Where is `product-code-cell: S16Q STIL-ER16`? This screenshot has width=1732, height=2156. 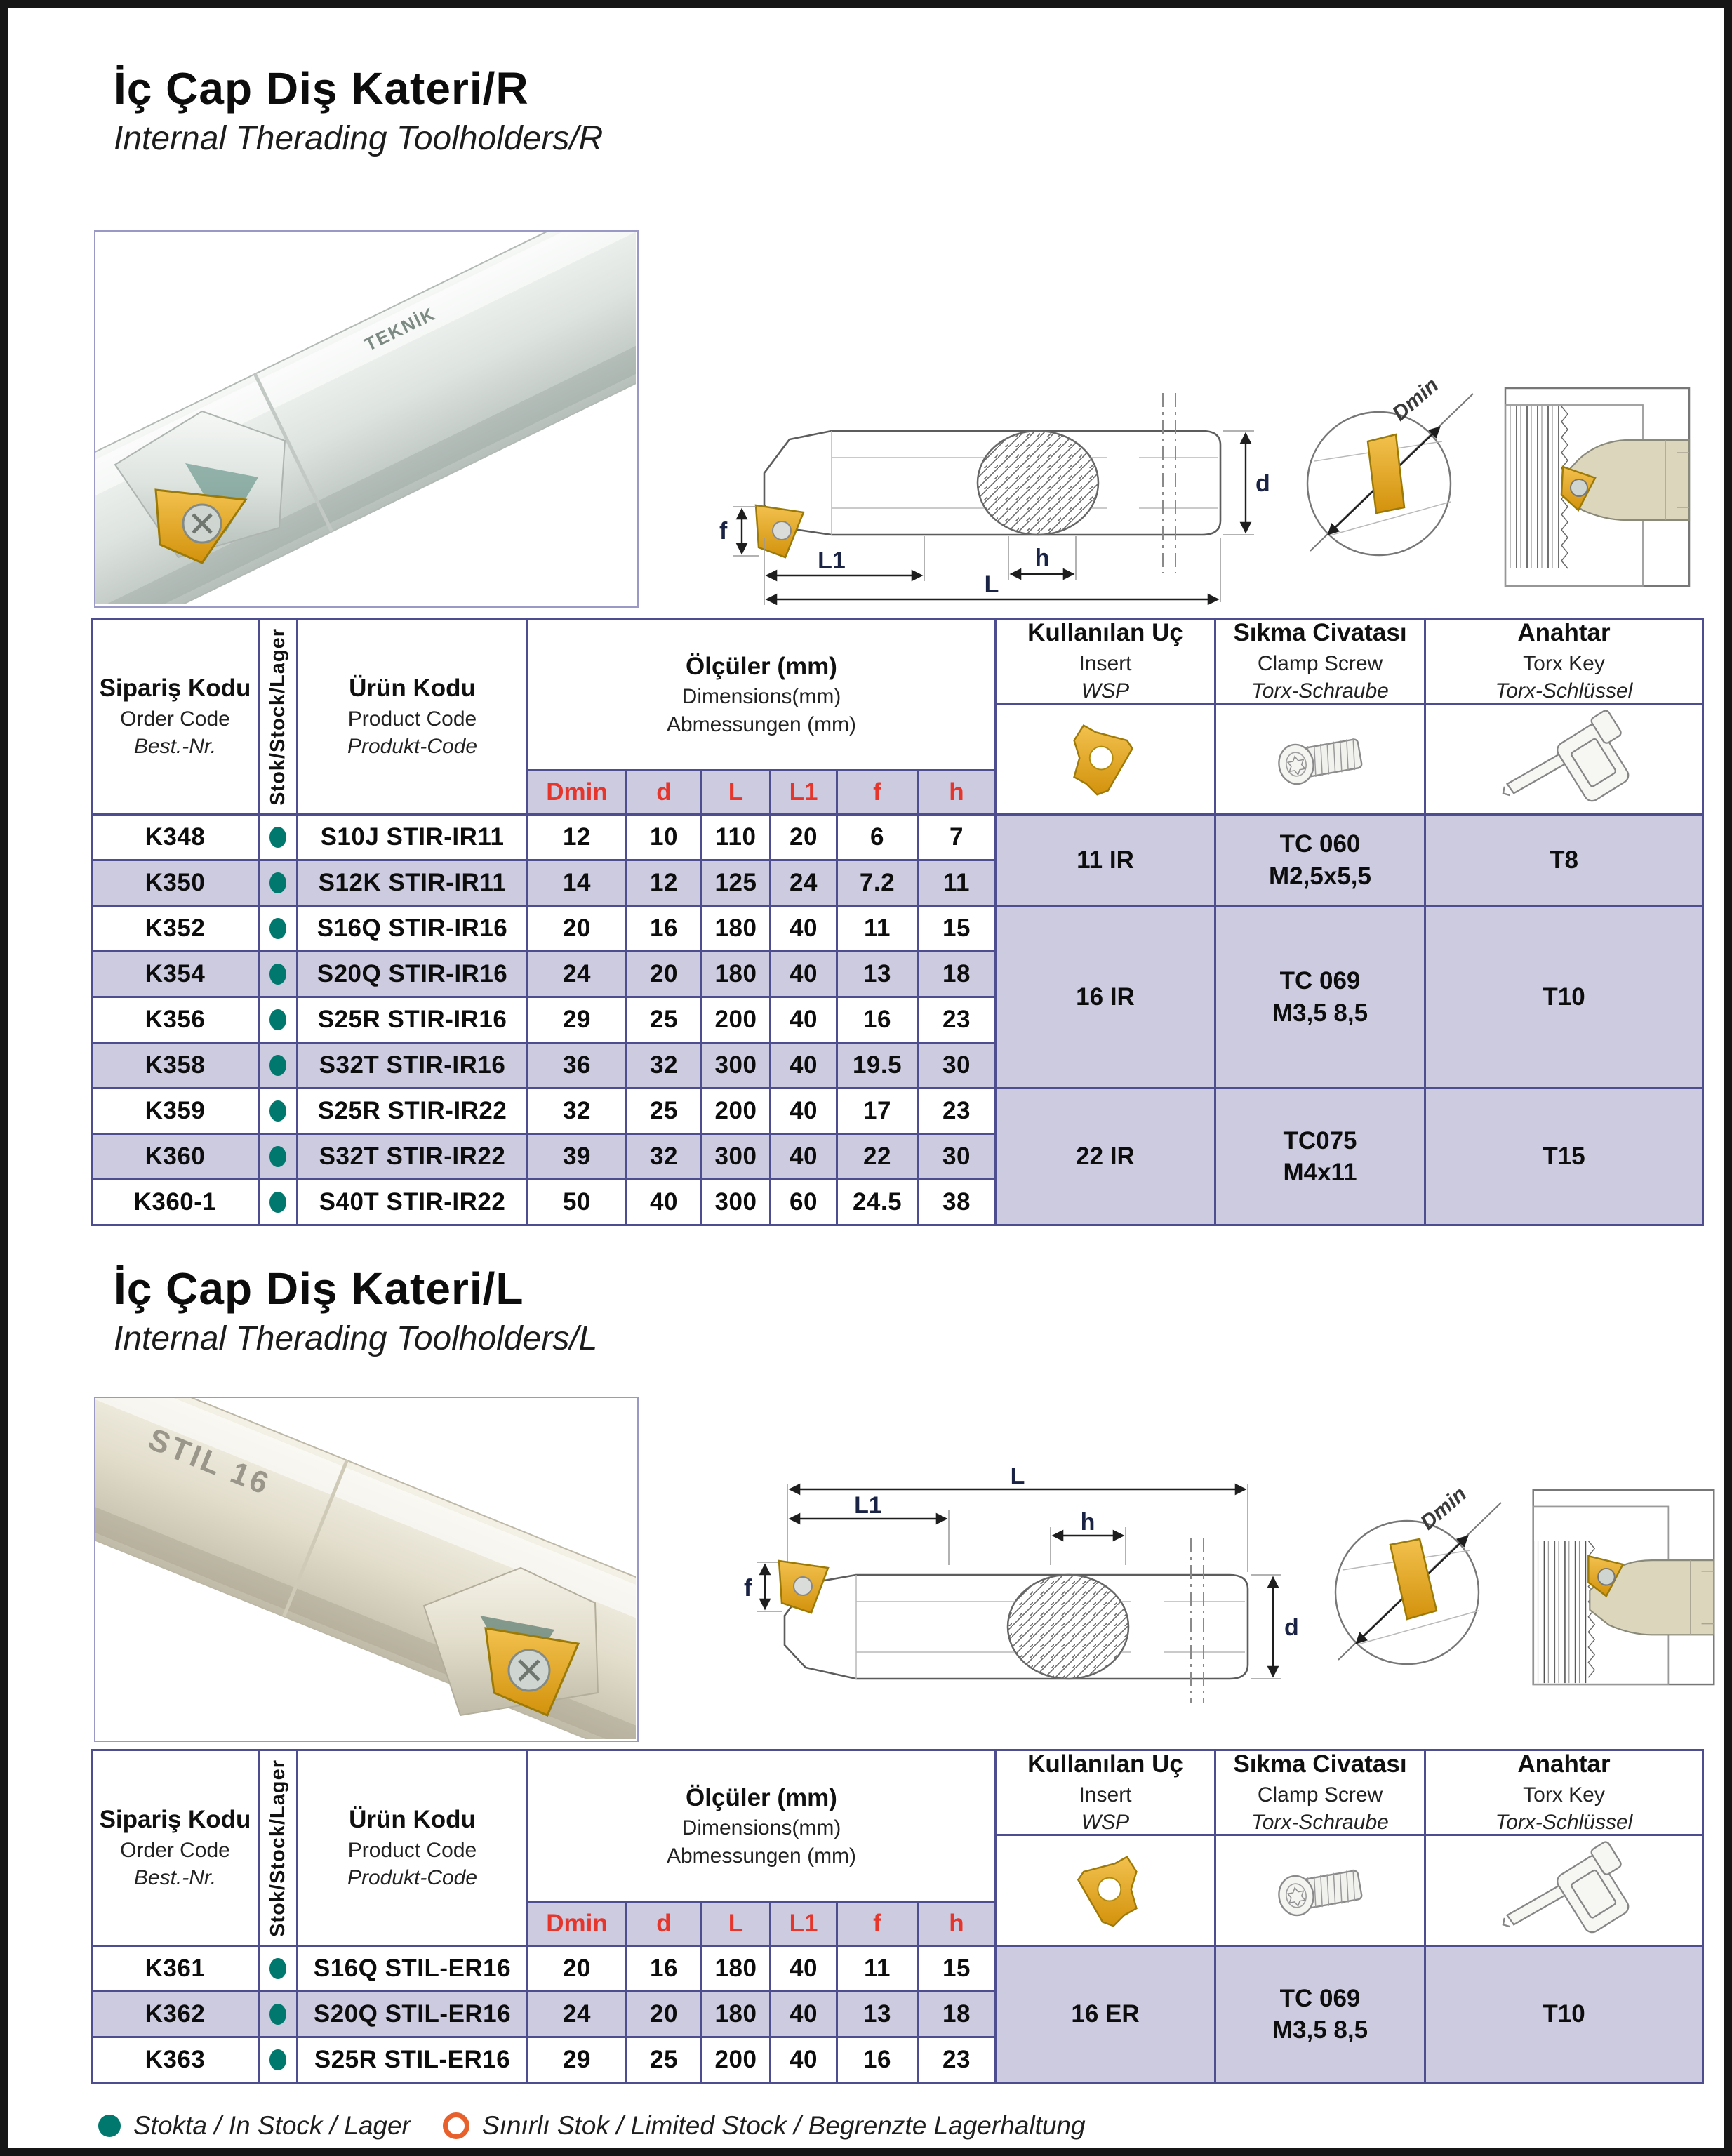 product-code-cell: S16Q STIL-ER16 is located at coordinates (412, 1968).